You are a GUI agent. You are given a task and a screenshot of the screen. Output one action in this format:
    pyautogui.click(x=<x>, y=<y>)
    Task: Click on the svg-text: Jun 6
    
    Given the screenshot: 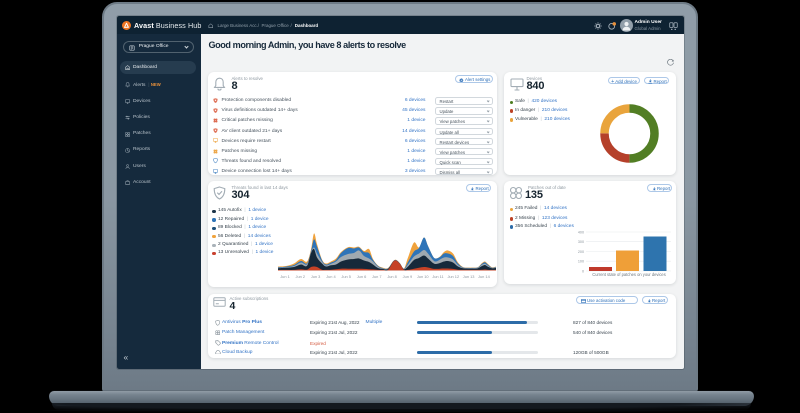 What is the action you would take?
    pyautogui.click(x=362, y=276)
    